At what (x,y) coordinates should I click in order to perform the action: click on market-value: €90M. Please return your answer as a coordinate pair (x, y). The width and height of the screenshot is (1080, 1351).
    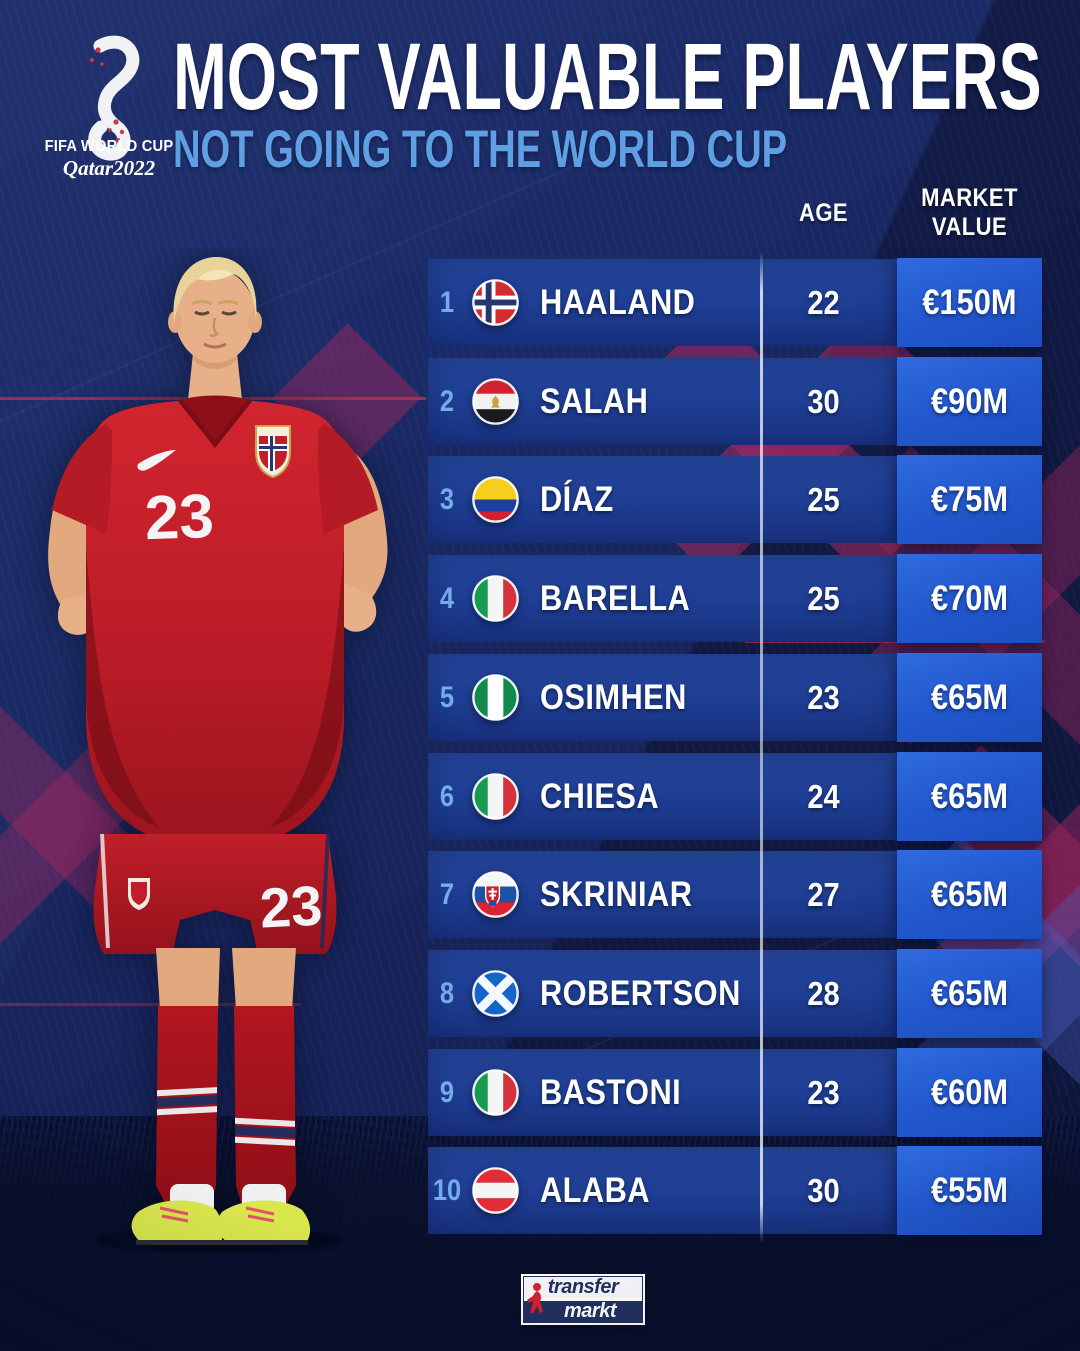
    Looking at the image, I should click on (969, 401).